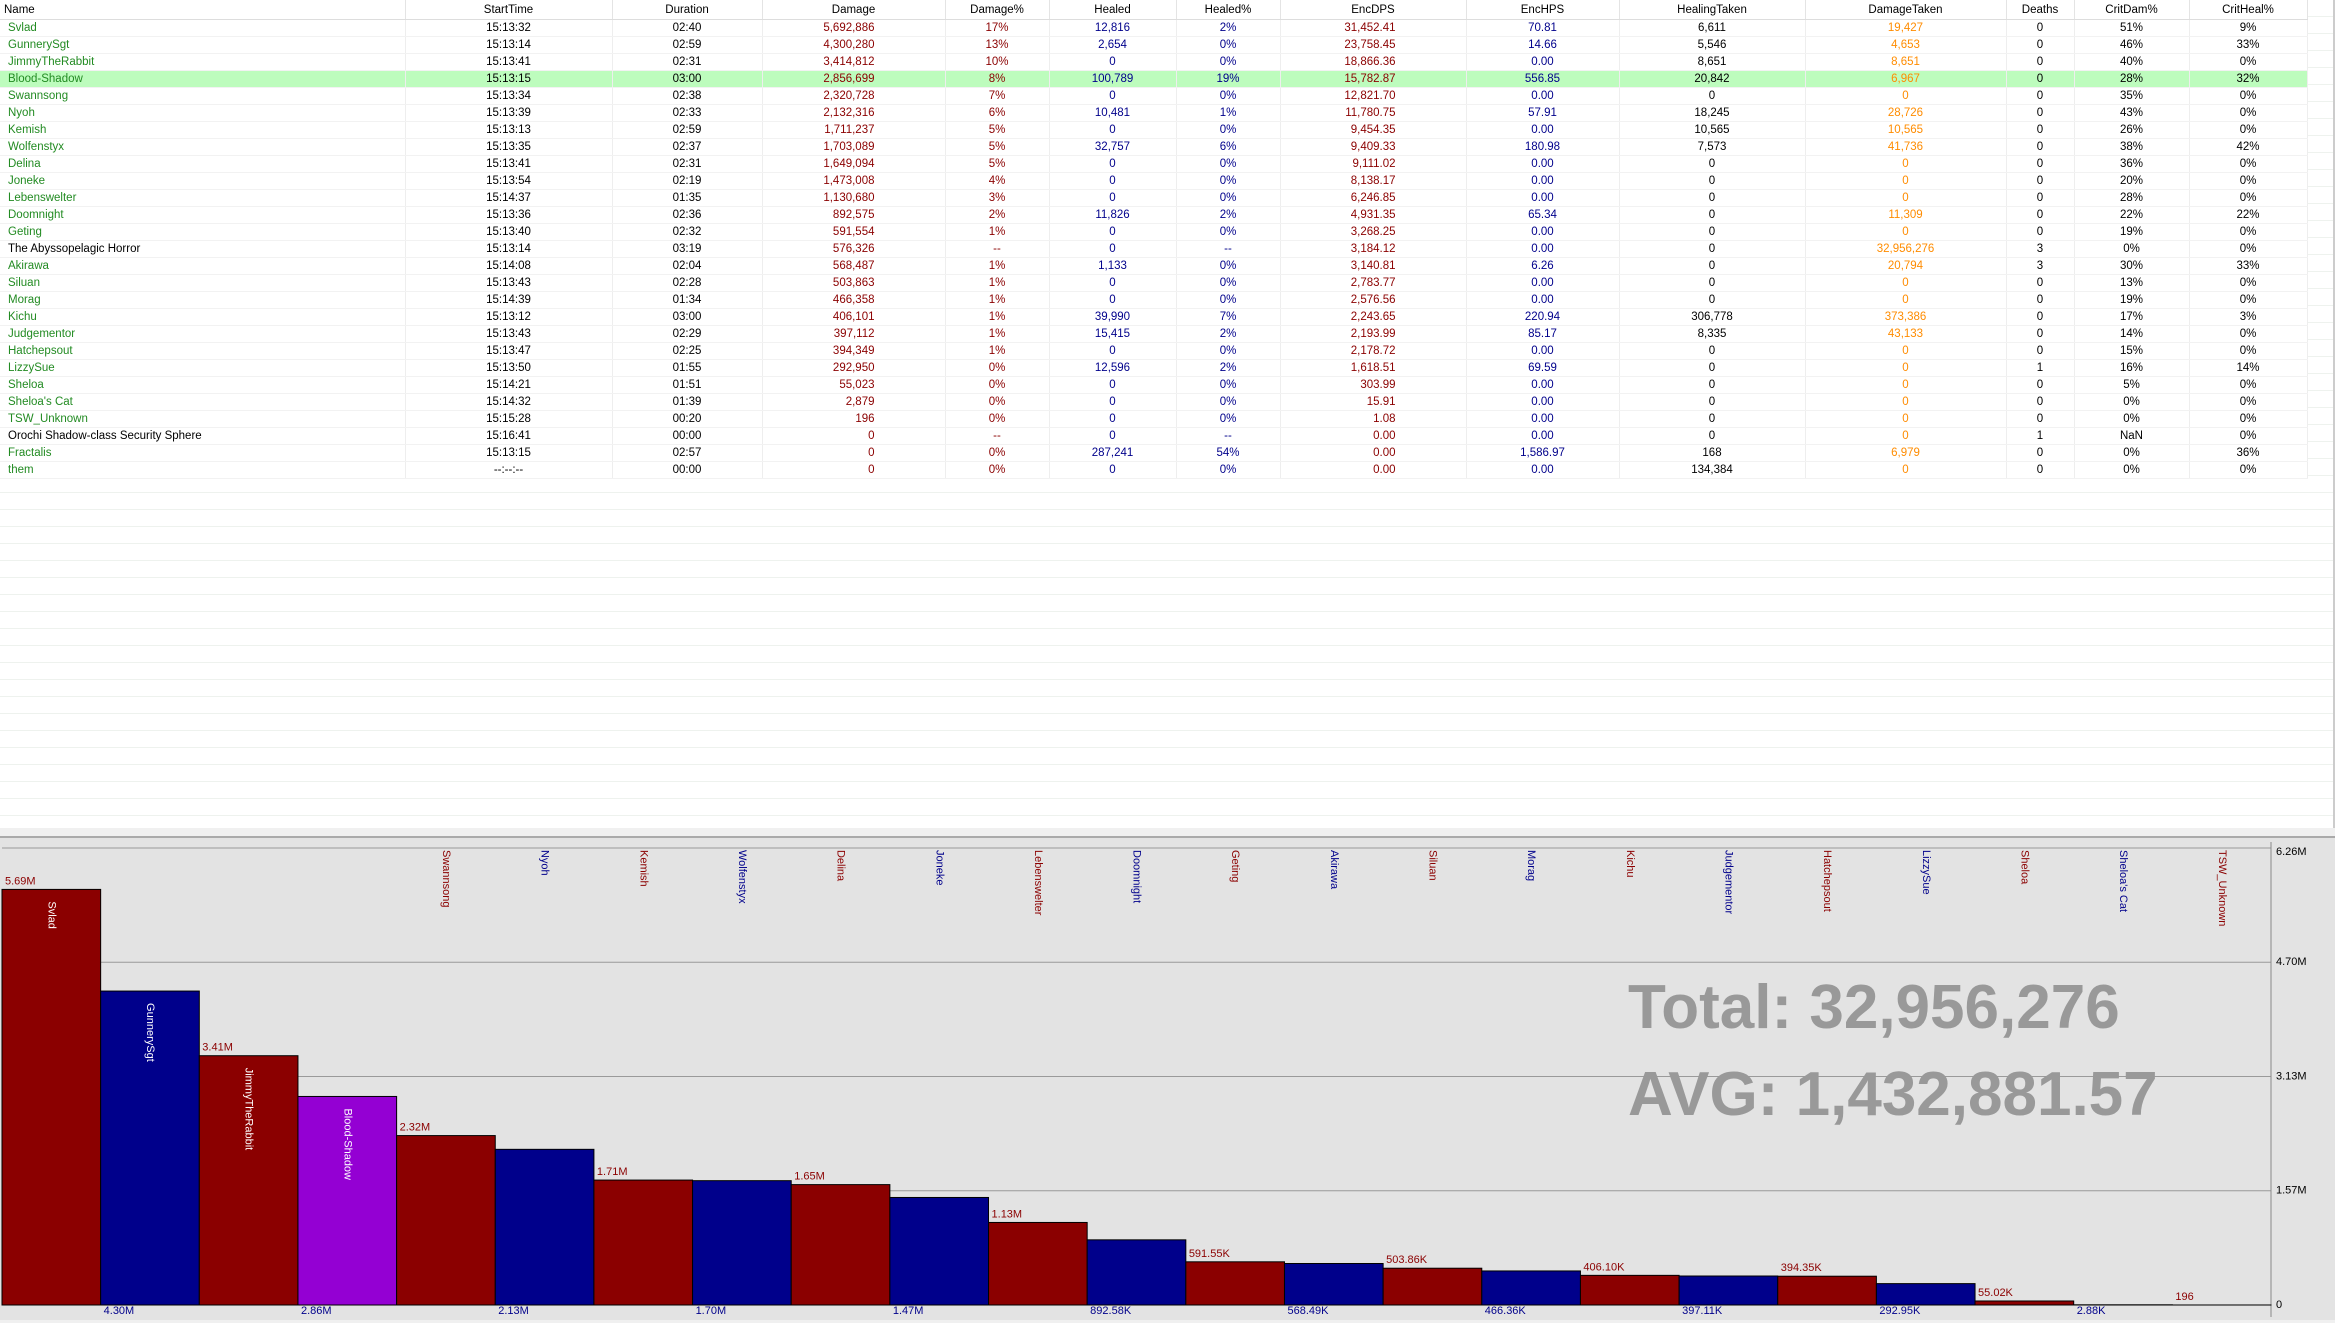  I want to click on table-cell: GunnerySgt, so click(202, 45).